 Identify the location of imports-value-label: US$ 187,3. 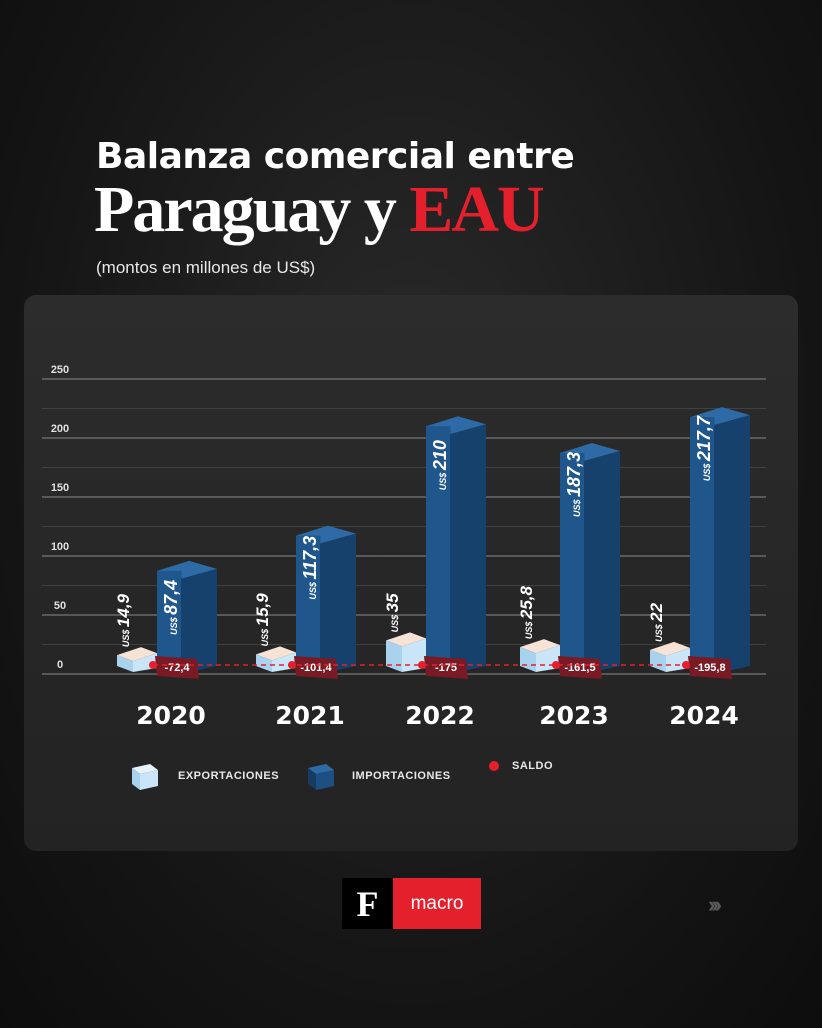
(574, 484).